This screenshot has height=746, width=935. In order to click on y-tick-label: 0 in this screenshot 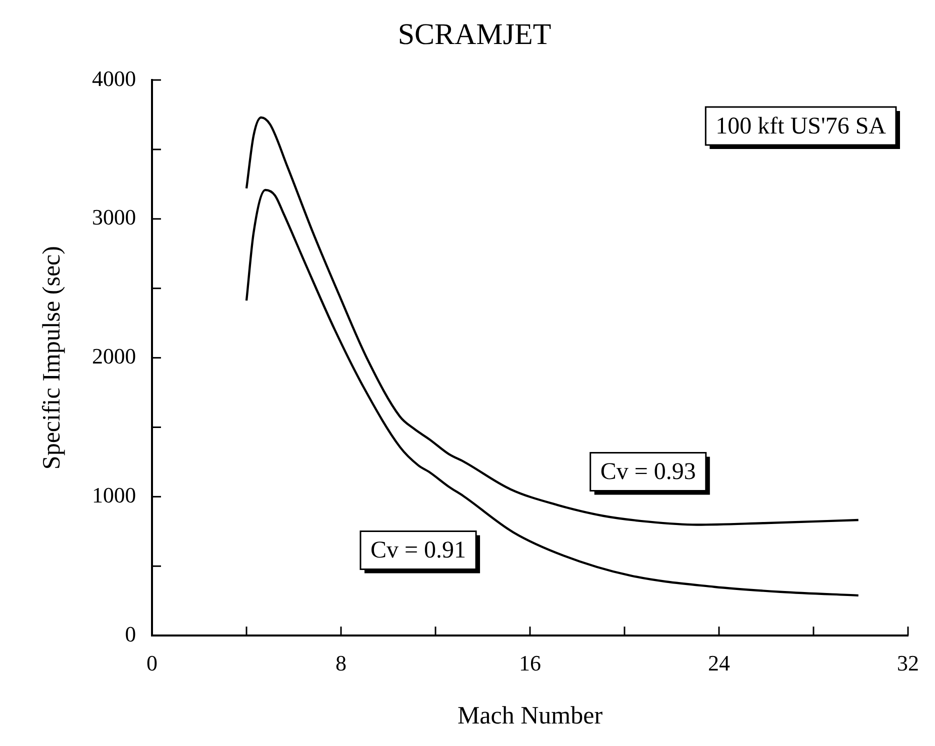, I will do `click(130, 633)`.